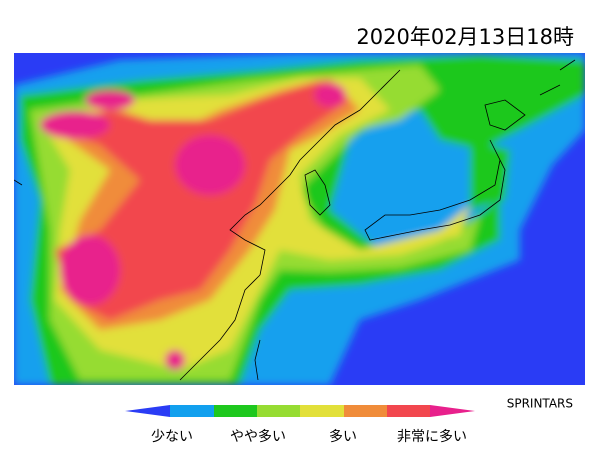 The width and height of the screenshot is (600, 450). I want to click on legend-label: 少ない, so click(172, 437).